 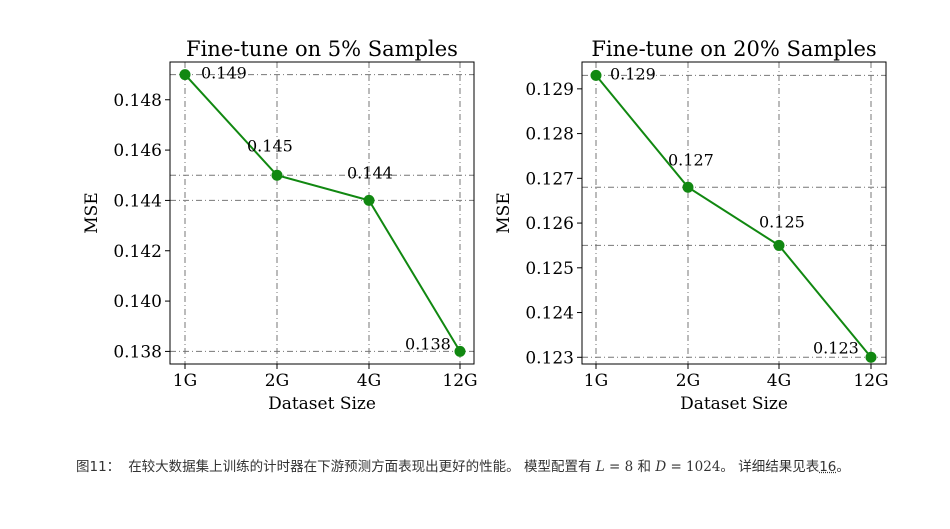 What do you see at coordinates (370, 172) in the screenshot?
I see `data-label: 0.144` at bounding box center [370, 172].